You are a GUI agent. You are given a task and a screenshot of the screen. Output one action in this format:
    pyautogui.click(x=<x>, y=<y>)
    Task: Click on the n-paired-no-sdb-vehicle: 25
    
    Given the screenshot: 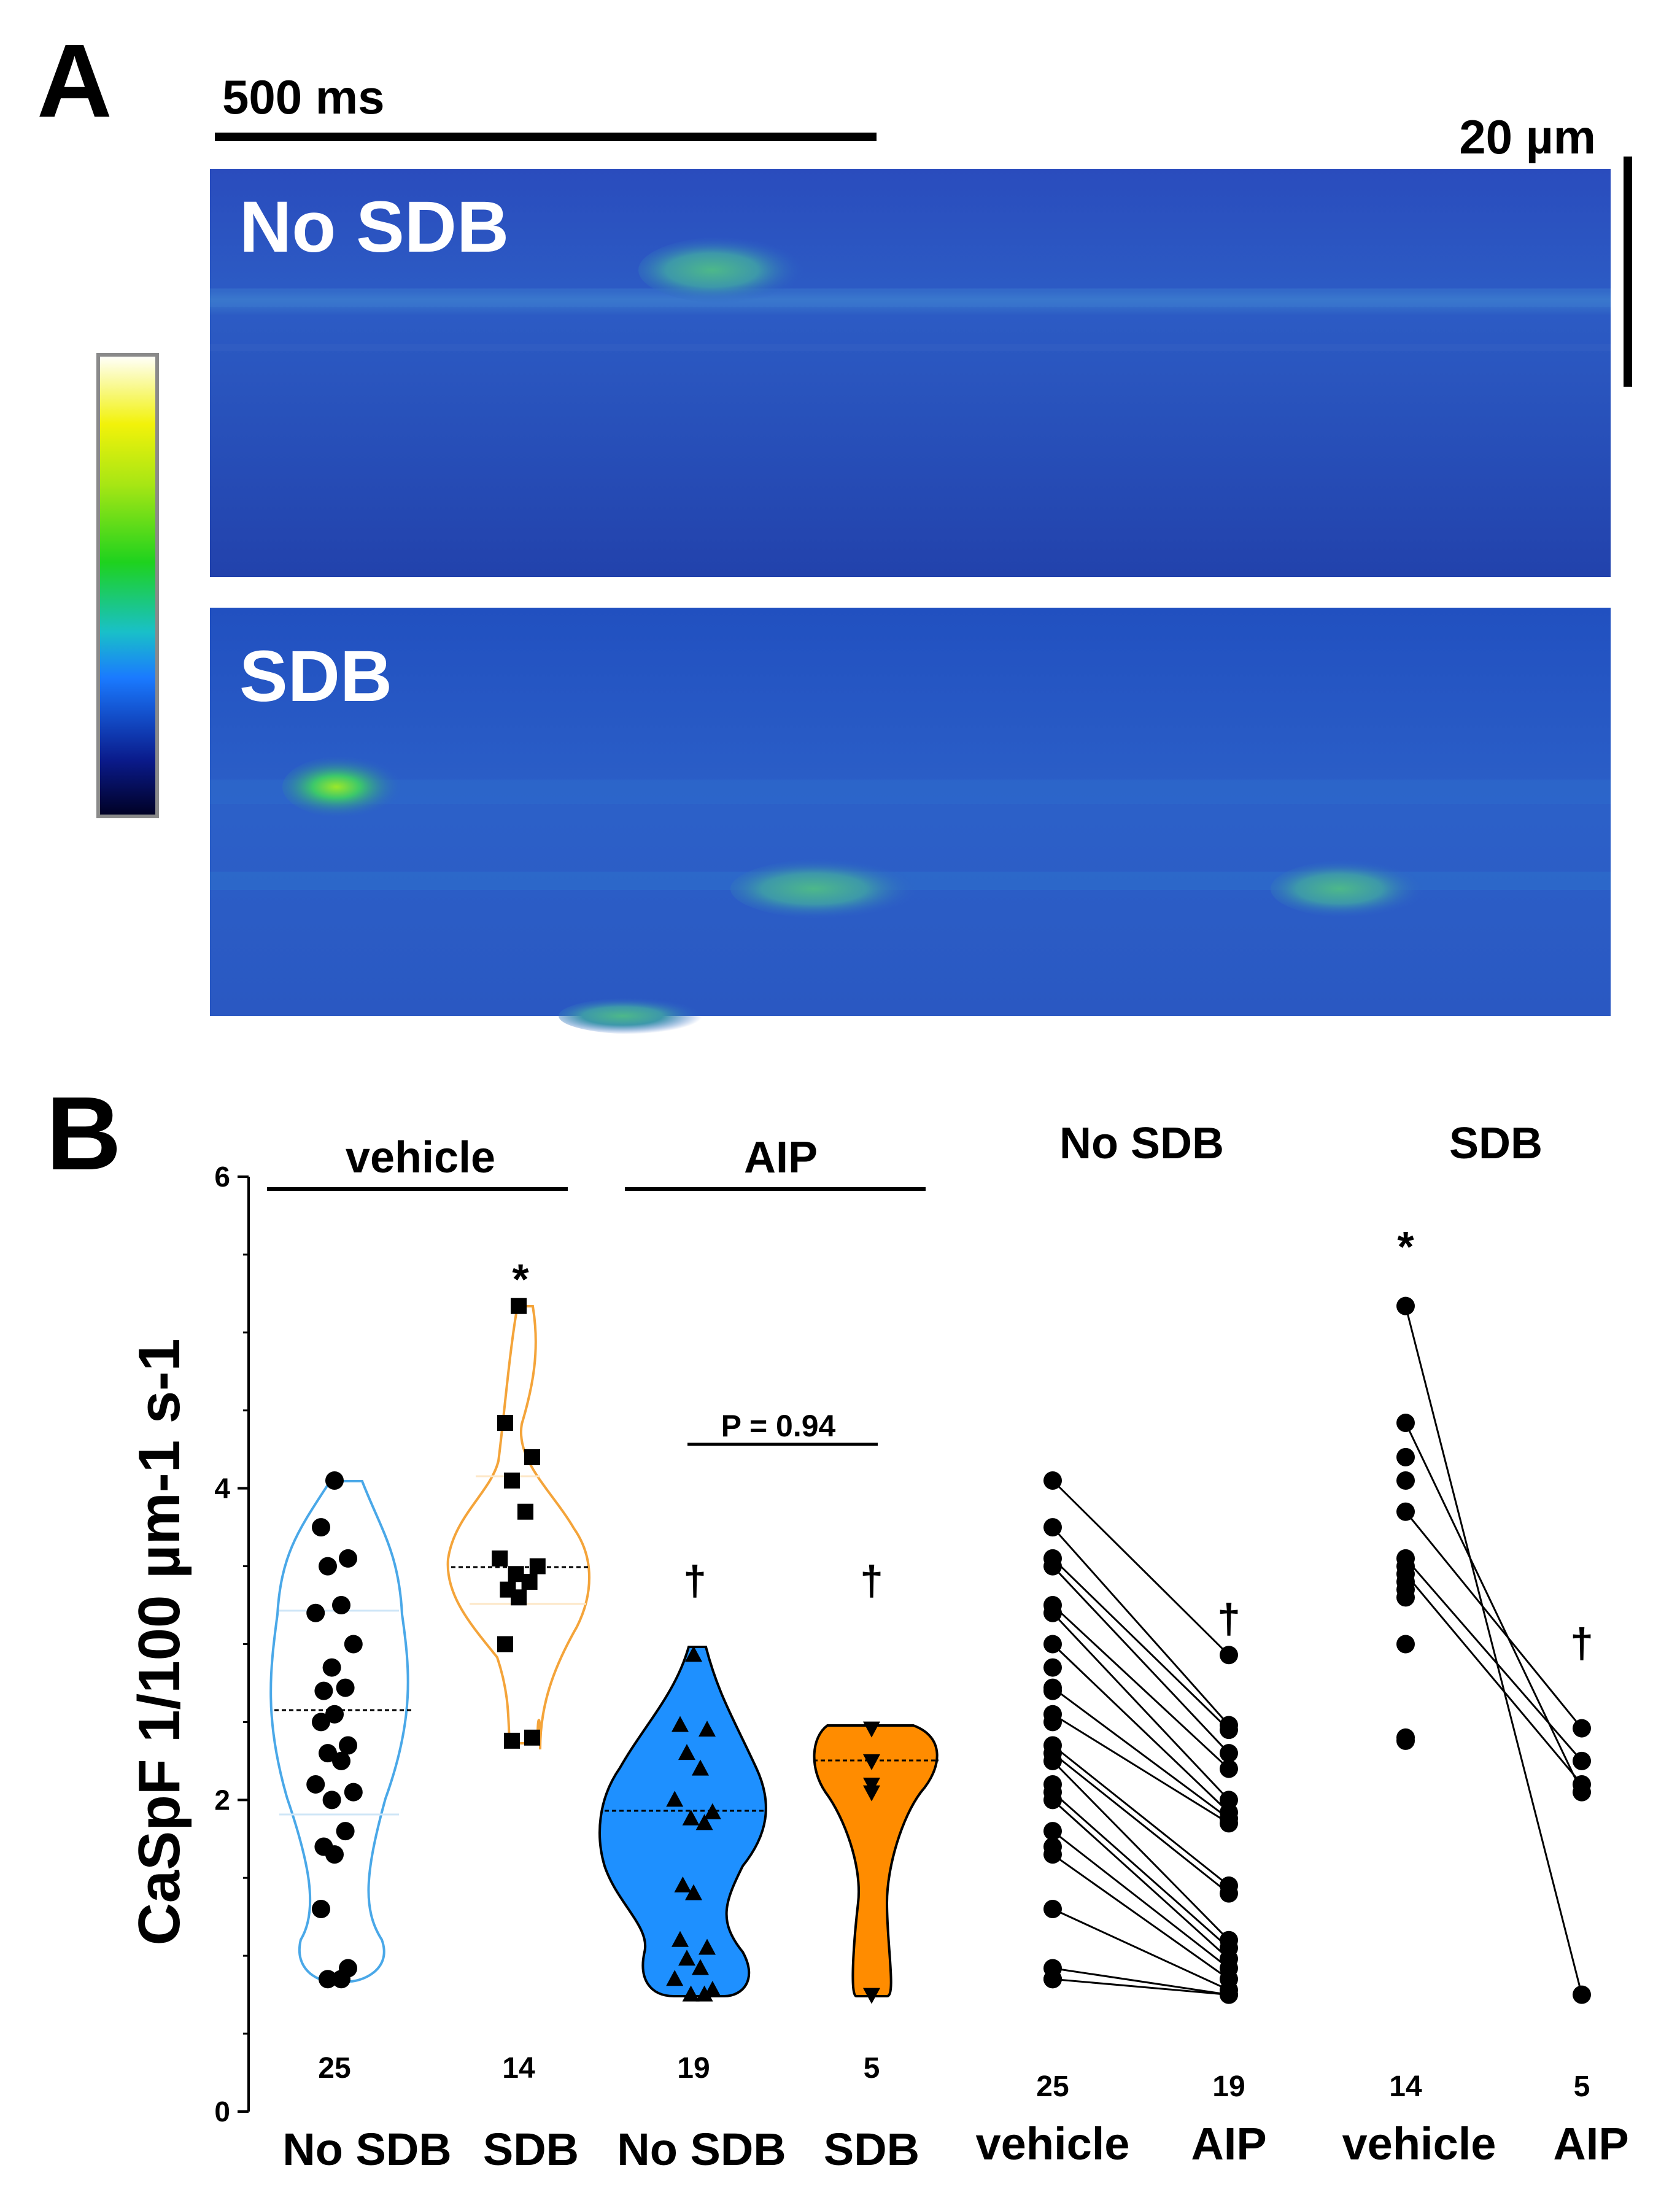 What is the action you would take?
    pyautogui.click(x=1052, y=2086)
    